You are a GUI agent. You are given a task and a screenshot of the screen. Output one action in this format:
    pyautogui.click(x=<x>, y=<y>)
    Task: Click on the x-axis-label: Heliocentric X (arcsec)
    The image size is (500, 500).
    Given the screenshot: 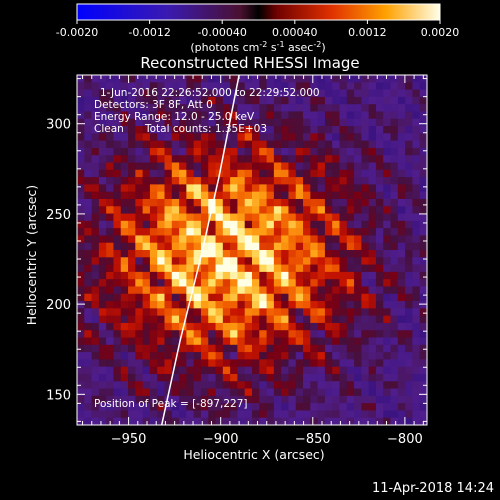 What is the action you would take?
    pyautogui.click(x=253, y=454)
    